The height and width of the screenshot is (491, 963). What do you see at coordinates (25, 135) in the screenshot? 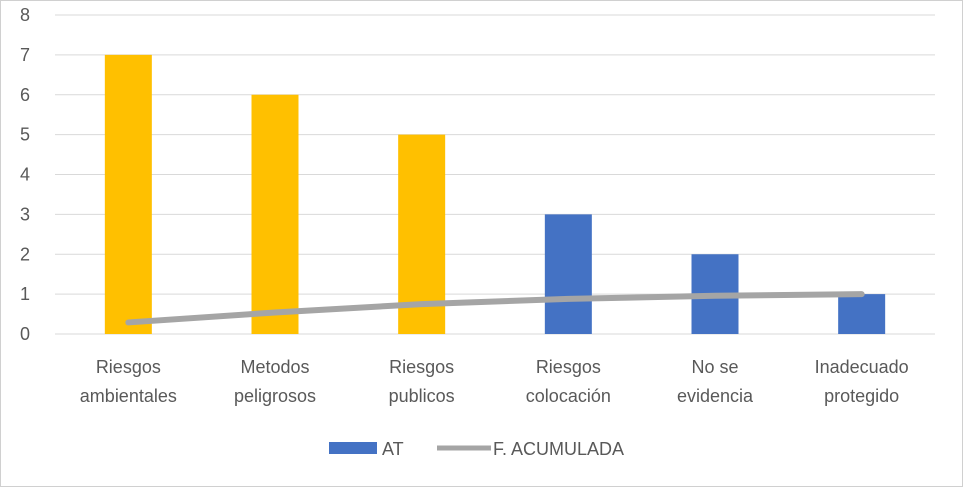
I see `y-tick-label: 5` at bounding box center [25, 135].